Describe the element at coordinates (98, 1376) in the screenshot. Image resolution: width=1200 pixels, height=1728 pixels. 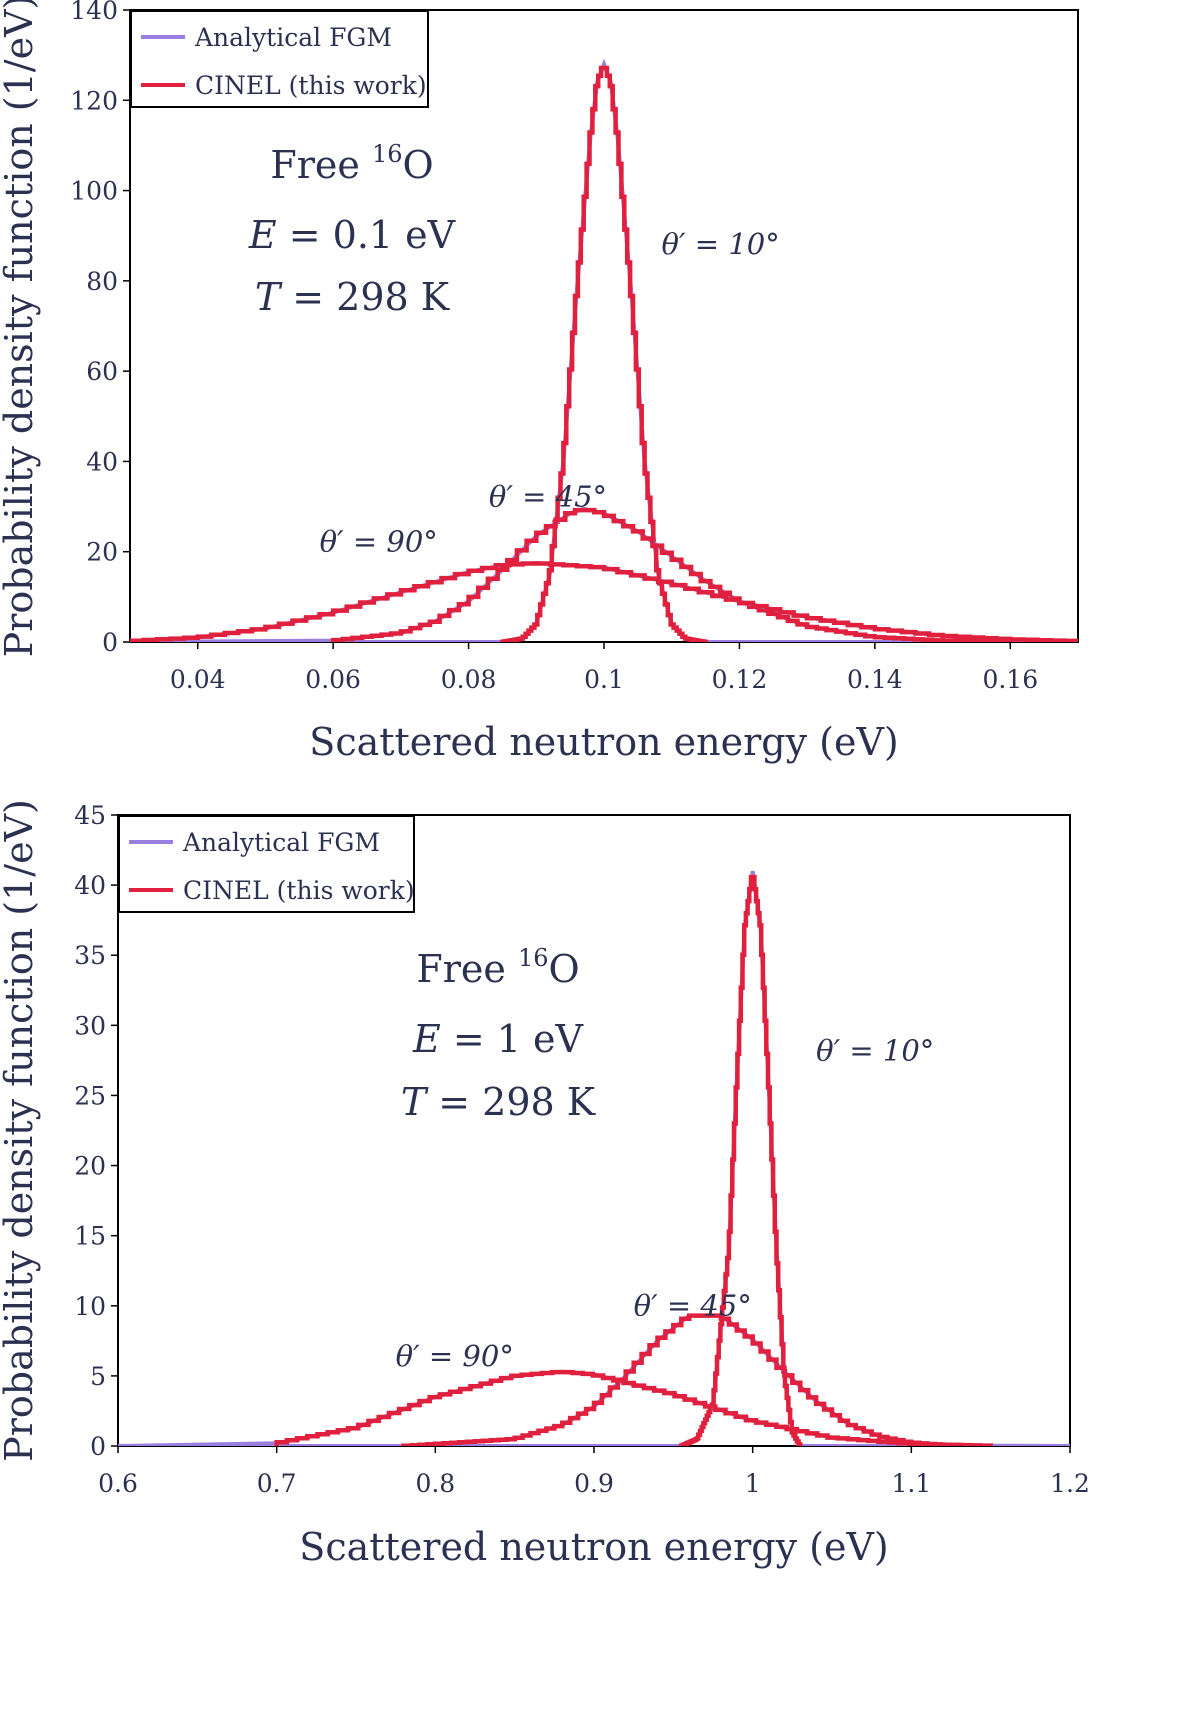
I see `y-tick-label: 5` at that location.